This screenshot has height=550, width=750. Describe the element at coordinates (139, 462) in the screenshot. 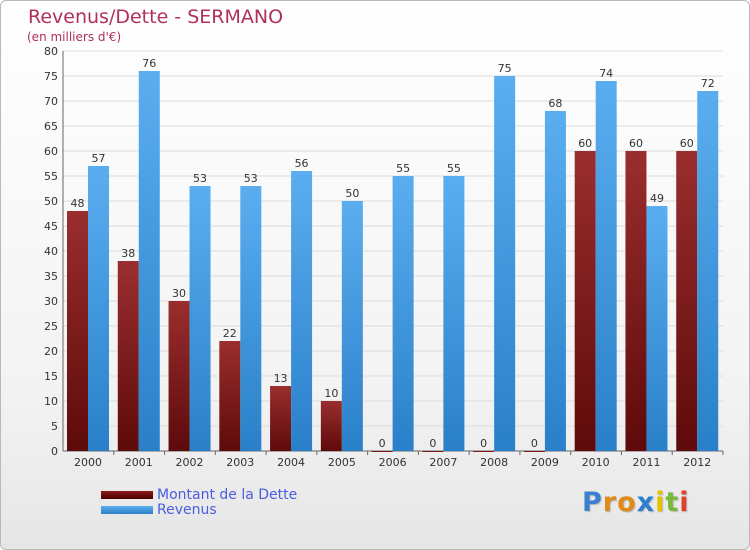

I see `x-tick-label: 2001` at that location.